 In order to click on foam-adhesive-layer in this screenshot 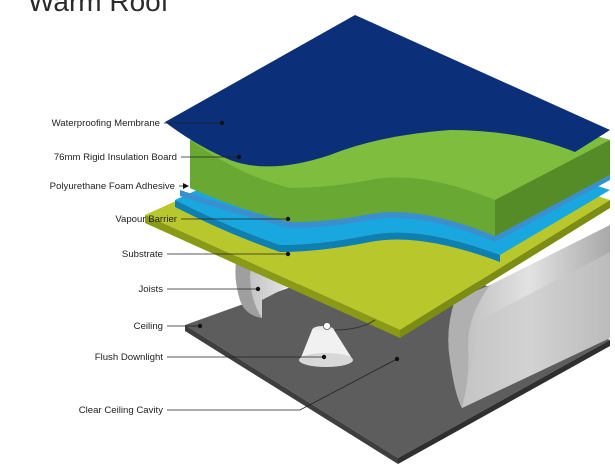, I will do `click(395, 208)`.